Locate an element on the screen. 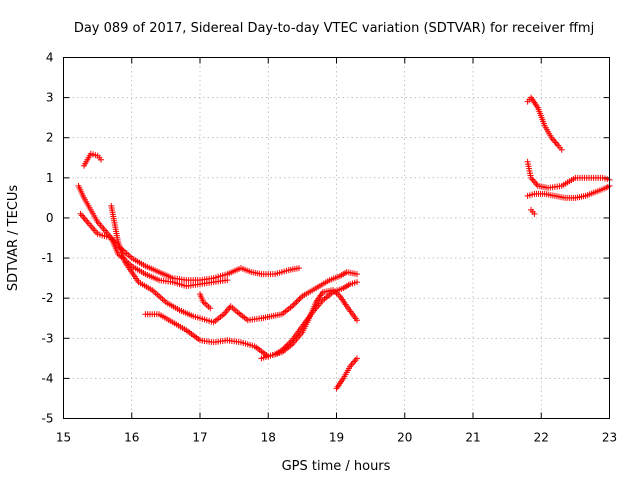 Image resolution: width=640 pixels, height=480 pixels. x-tick-label: 15 is located at coordinates (63, 438).